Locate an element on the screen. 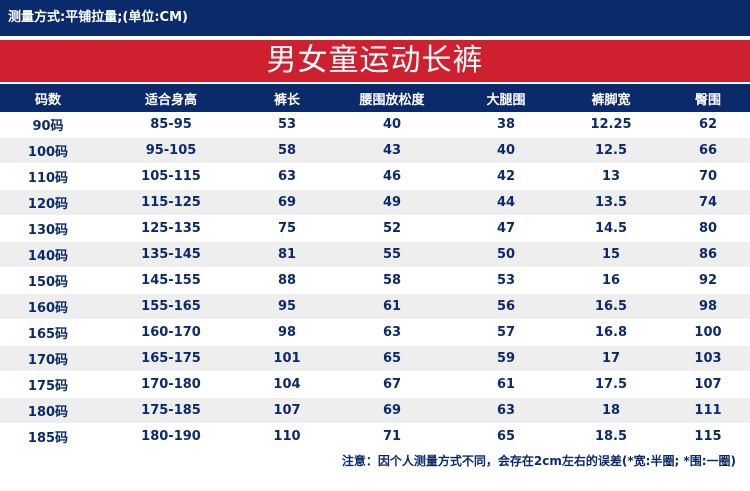  table-cell: 120码 is located at coordinates (48, 202).